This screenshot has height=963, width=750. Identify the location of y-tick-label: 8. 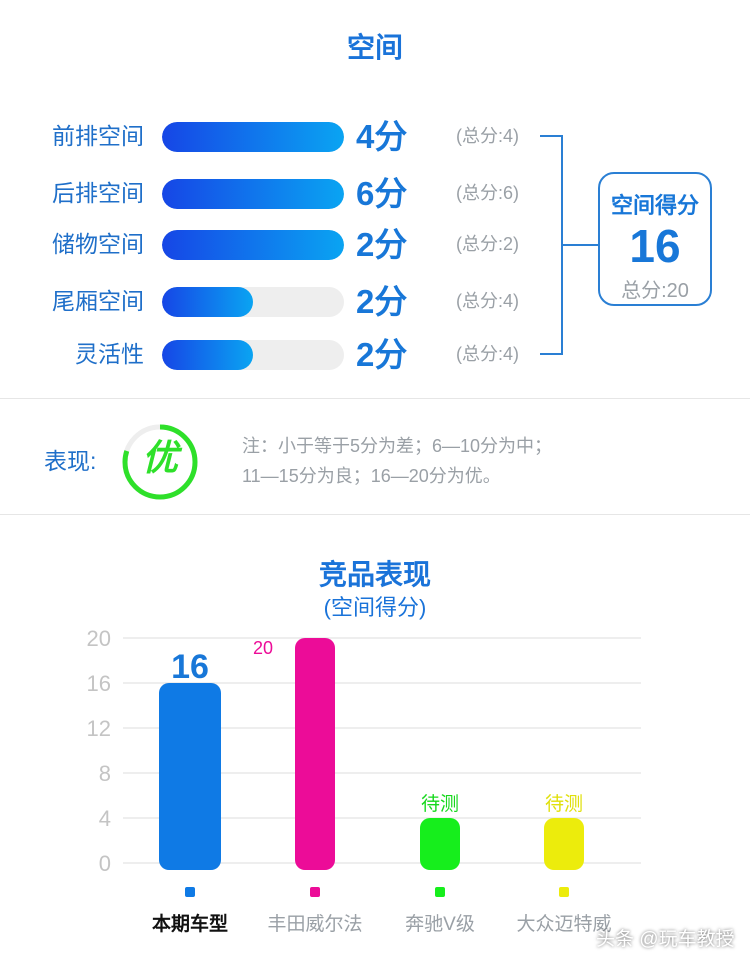
(105, 773).